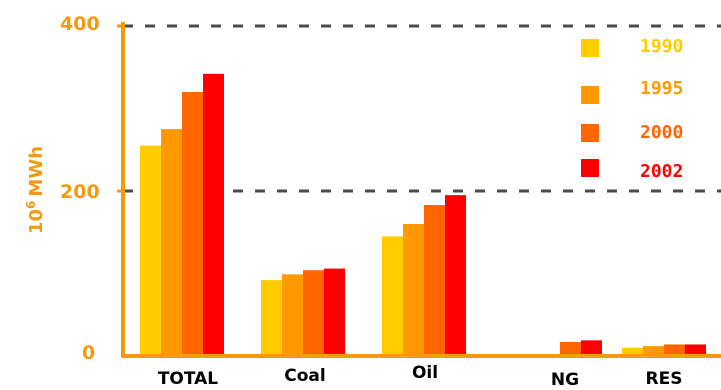 This screenshot has width=721, height=390. Describe the element at coordinates (661, 132) in the screenshot. I see `legend-label-2000: 2000` at that location.